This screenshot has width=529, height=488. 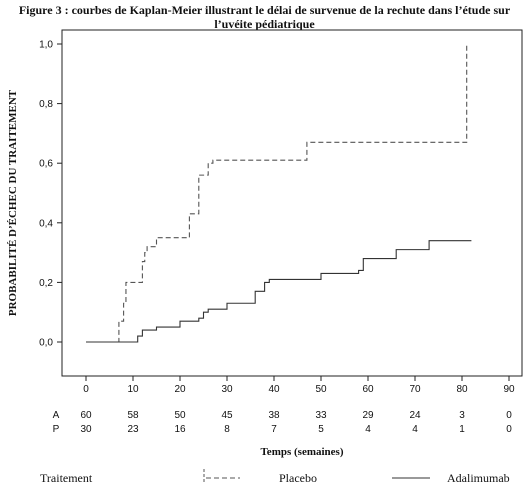 I want to click on chart-title-line-2: l’uvéite pédiatrique, so click(x=264, y=24).